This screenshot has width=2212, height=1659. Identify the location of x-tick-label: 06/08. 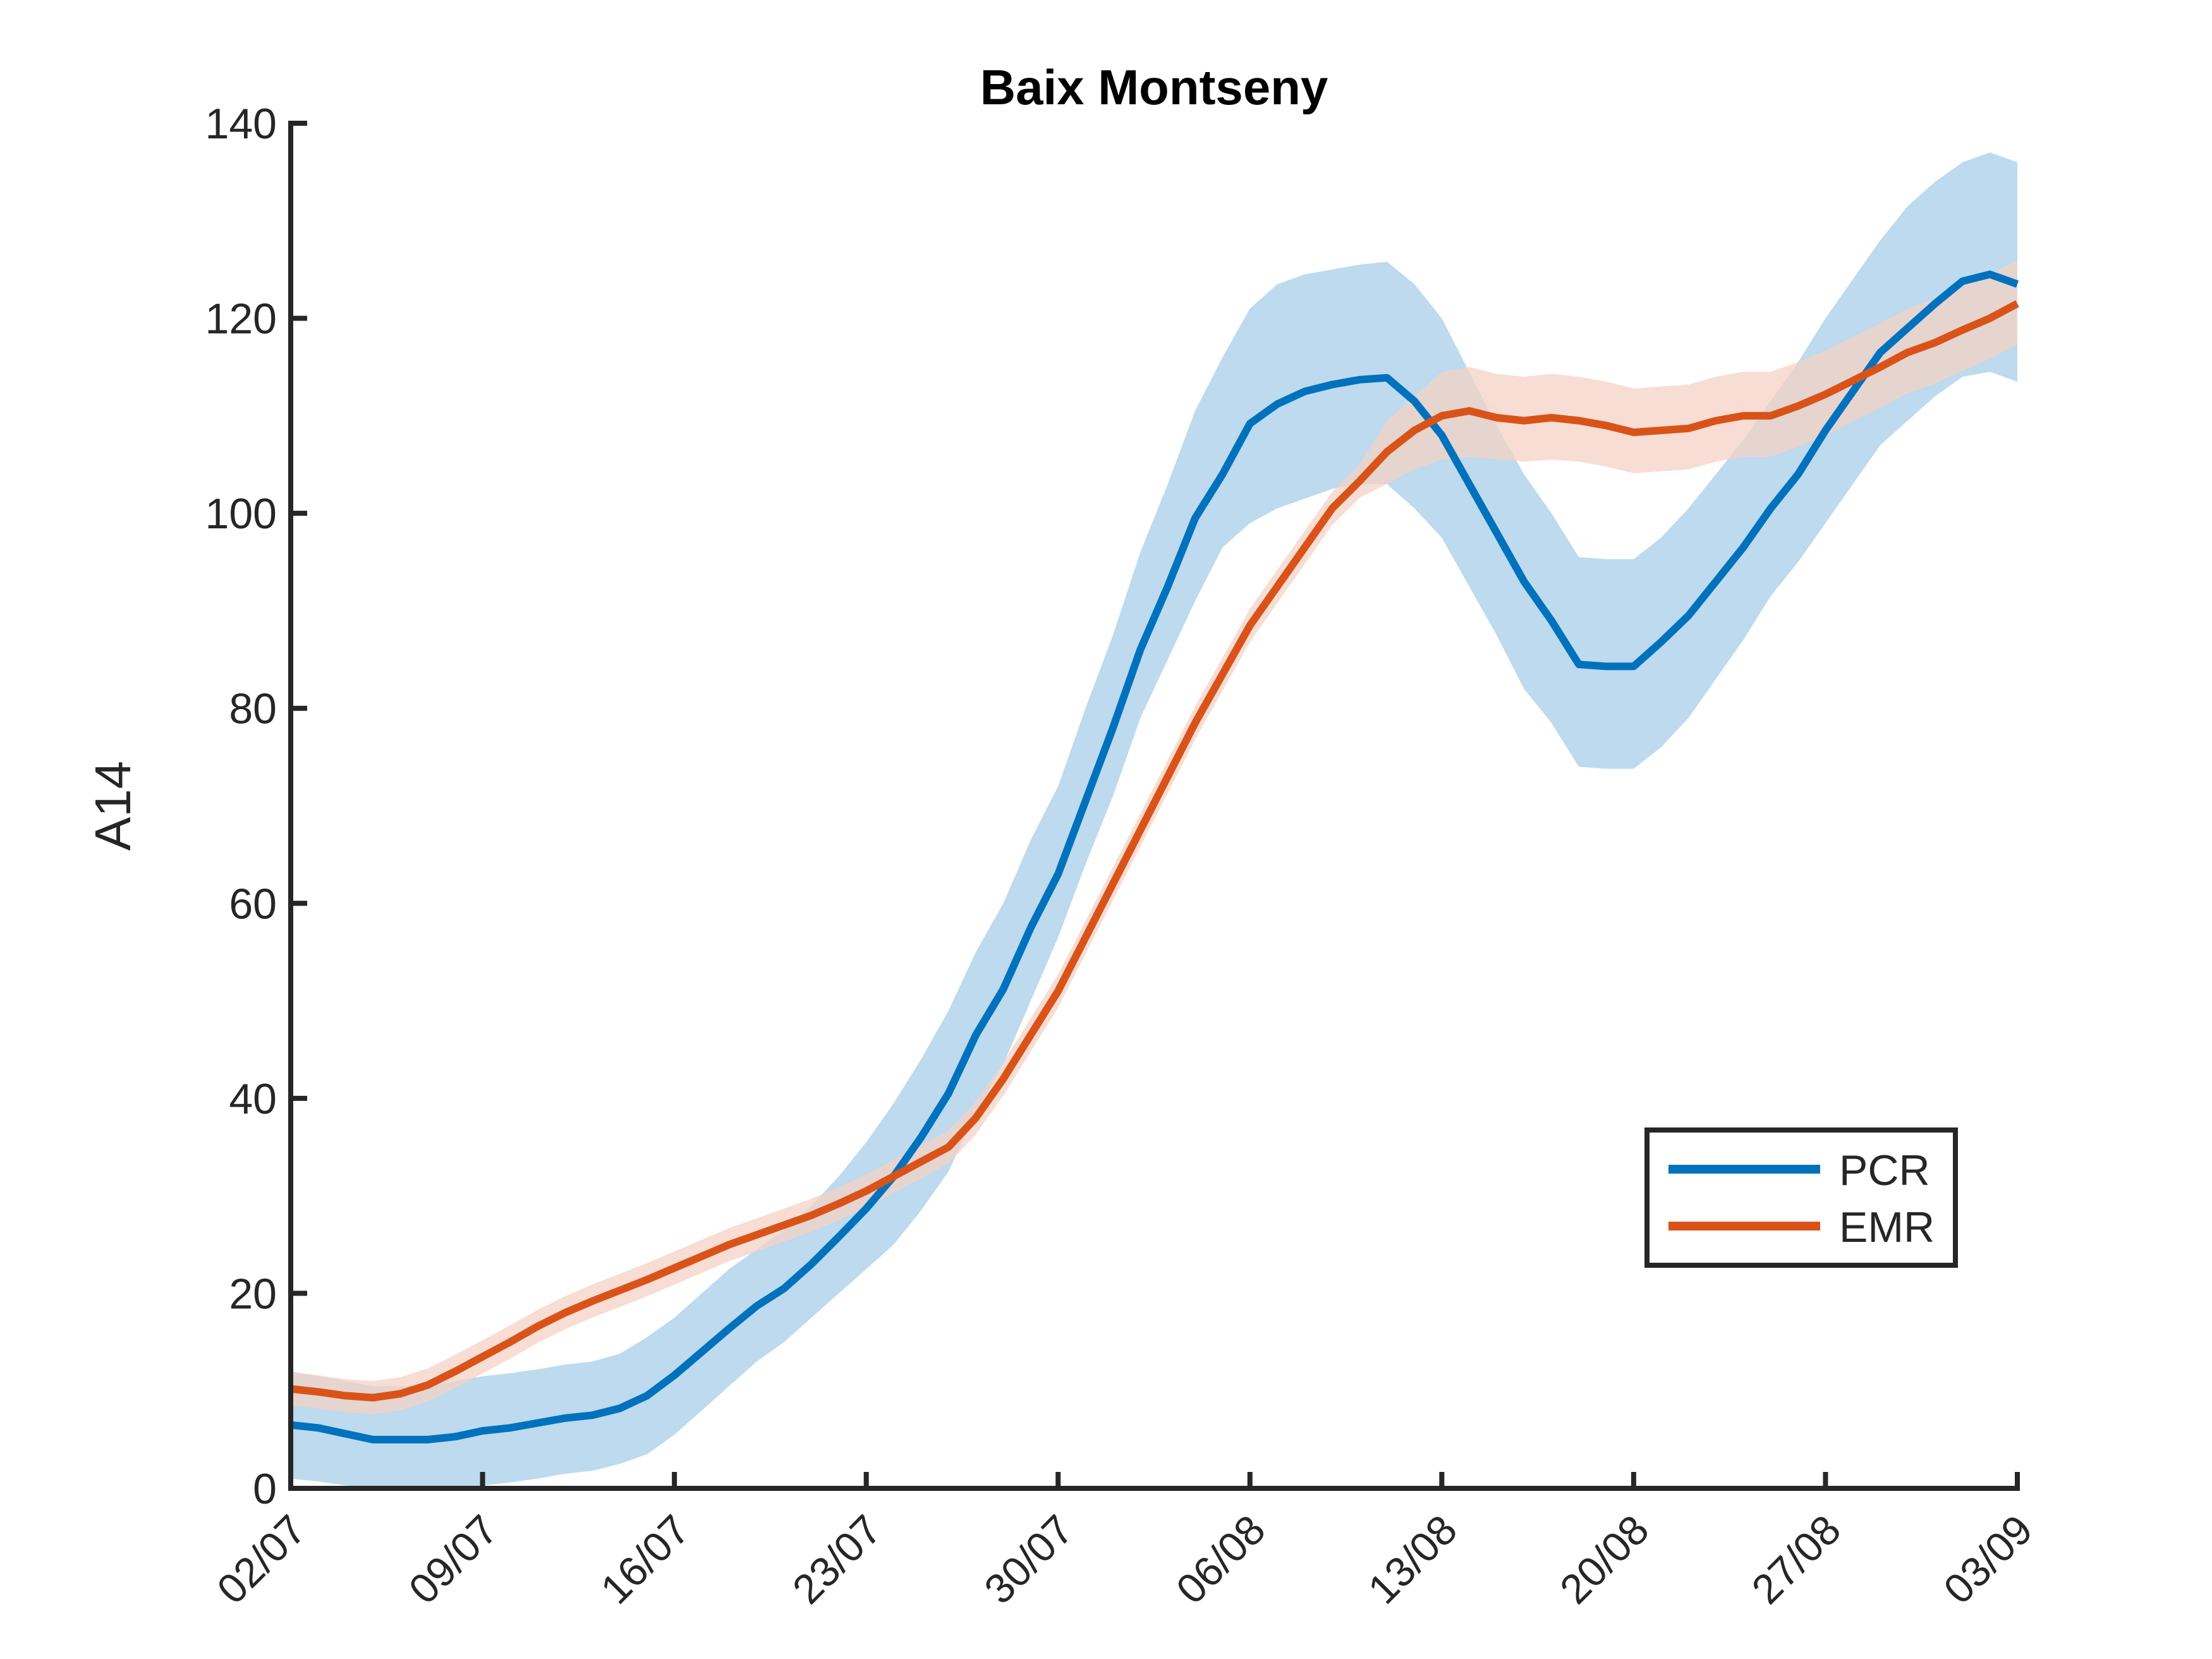
(1220, 1559).